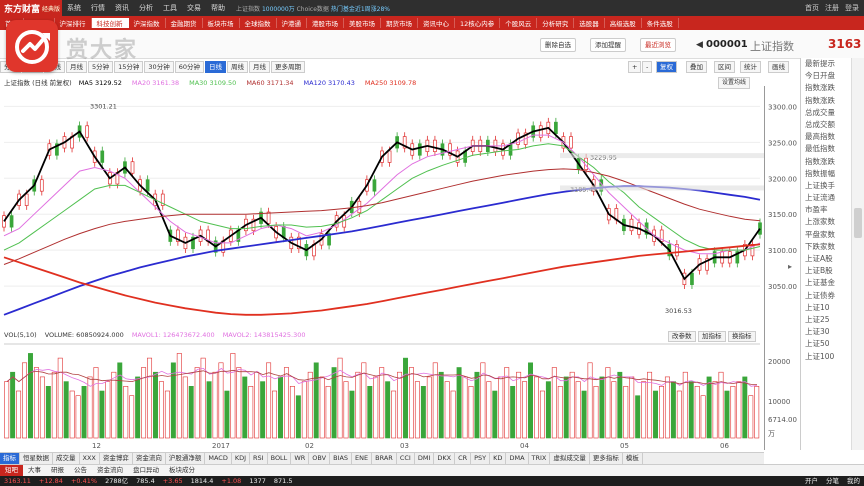 The image size is (864, 486). What do you see at coordinates (399, 23) in the screenshot?
I see `nav-tab: 期货市场` at bounding box center [399, 23].